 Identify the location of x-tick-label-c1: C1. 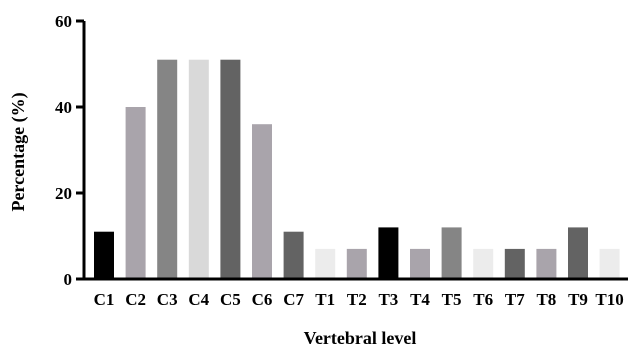
(104, 299).